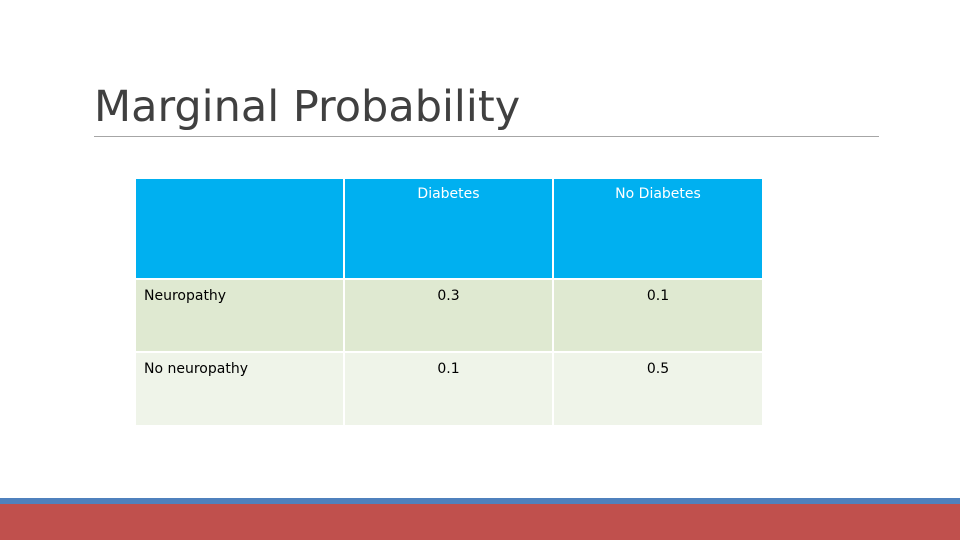 The image size is (960, 540). What do you see at coordinates (480, 522) in the screenshot?
I see `footer-accent-bar-red` at bounding box center [480, 522].